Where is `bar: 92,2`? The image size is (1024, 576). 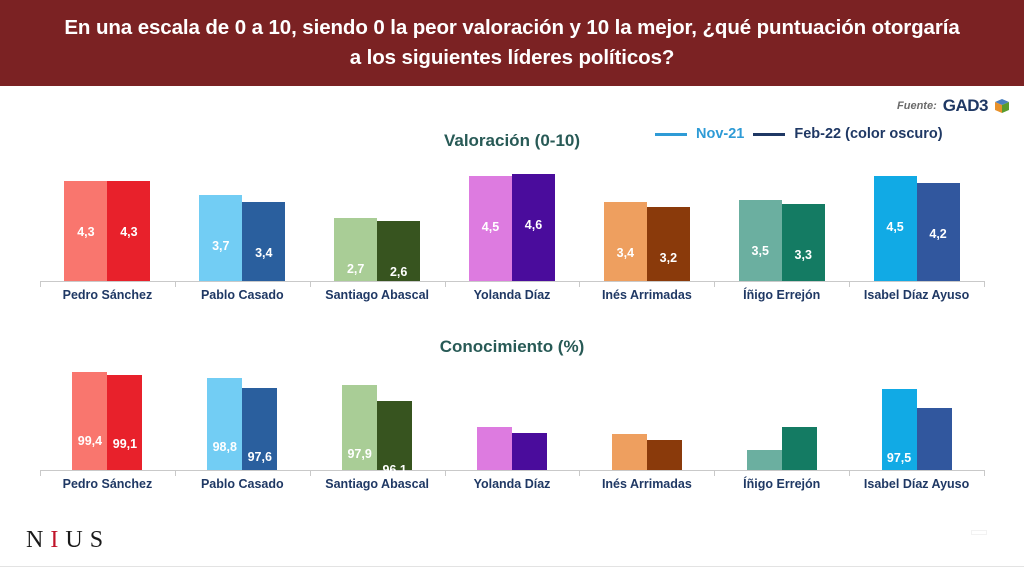 bar: 92,2 is located at coordinates (629, 472).